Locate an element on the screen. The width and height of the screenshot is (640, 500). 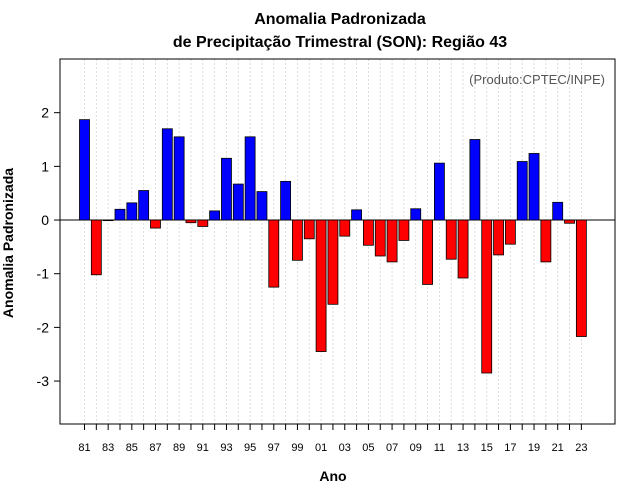
bar-2019 is located at coordinates (534, 187).